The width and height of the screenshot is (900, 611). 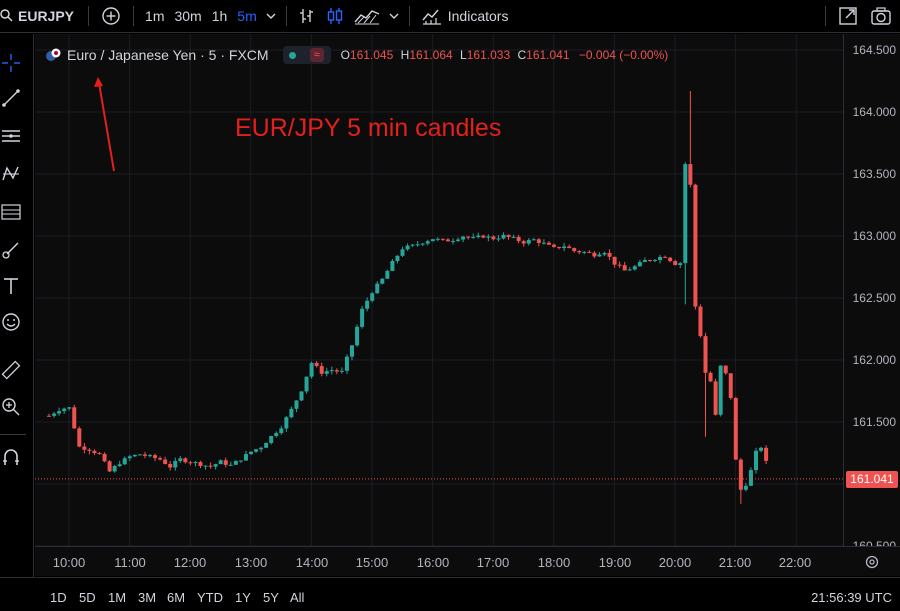 What do you see at coordinates (11, 322) in the screenshot?
I see `emoji-tool` at bounding box center [11, 322].